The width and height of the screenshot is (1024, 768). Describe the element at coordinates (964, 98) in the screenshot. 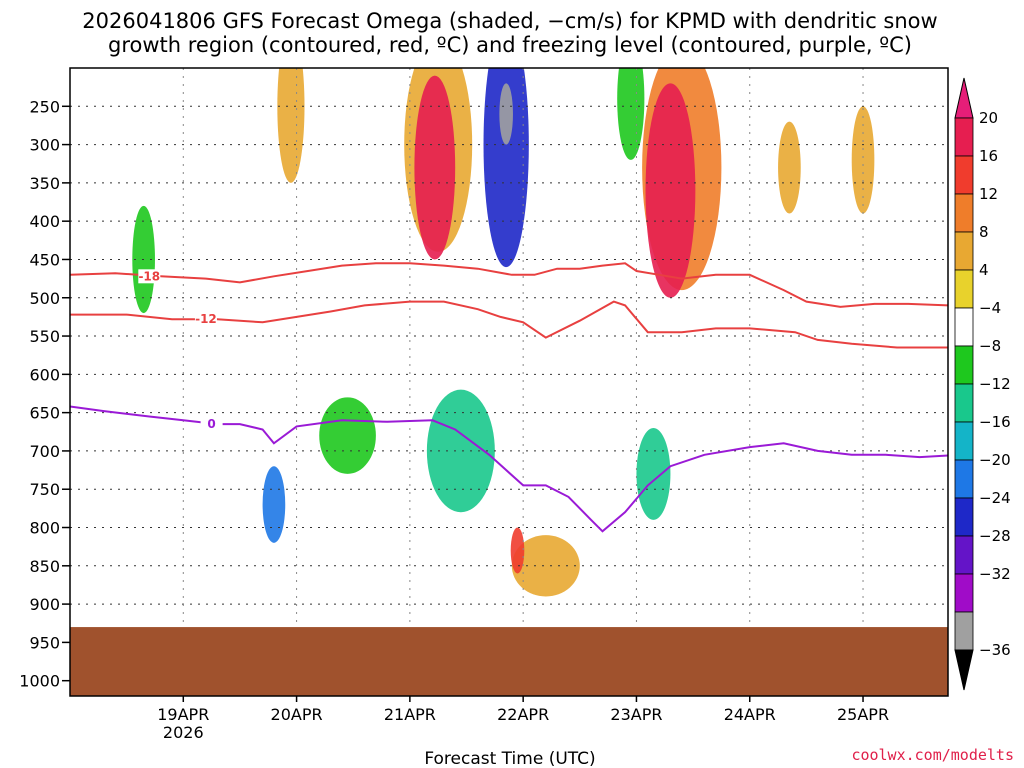

I see `colorbar-top-arrow` at that location.